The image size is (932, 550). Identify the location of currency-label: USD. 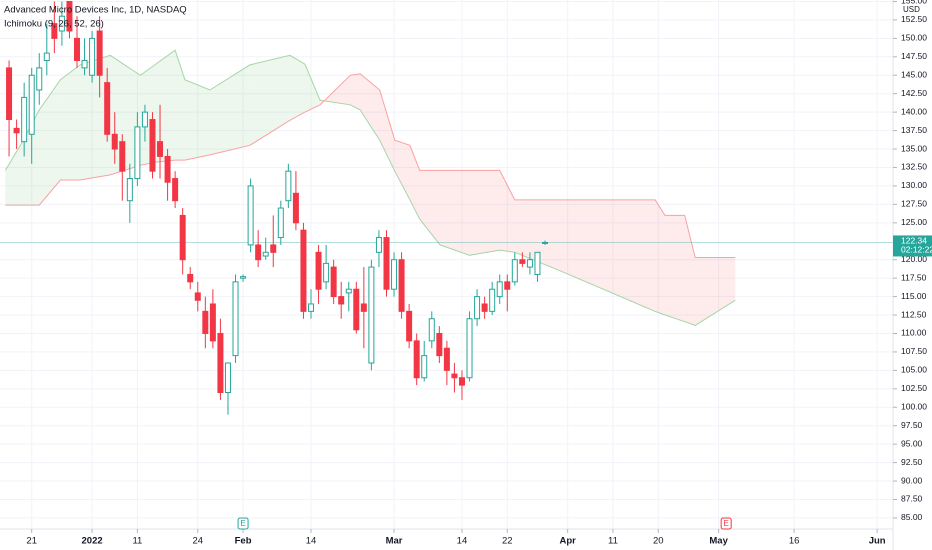
(911, 9).